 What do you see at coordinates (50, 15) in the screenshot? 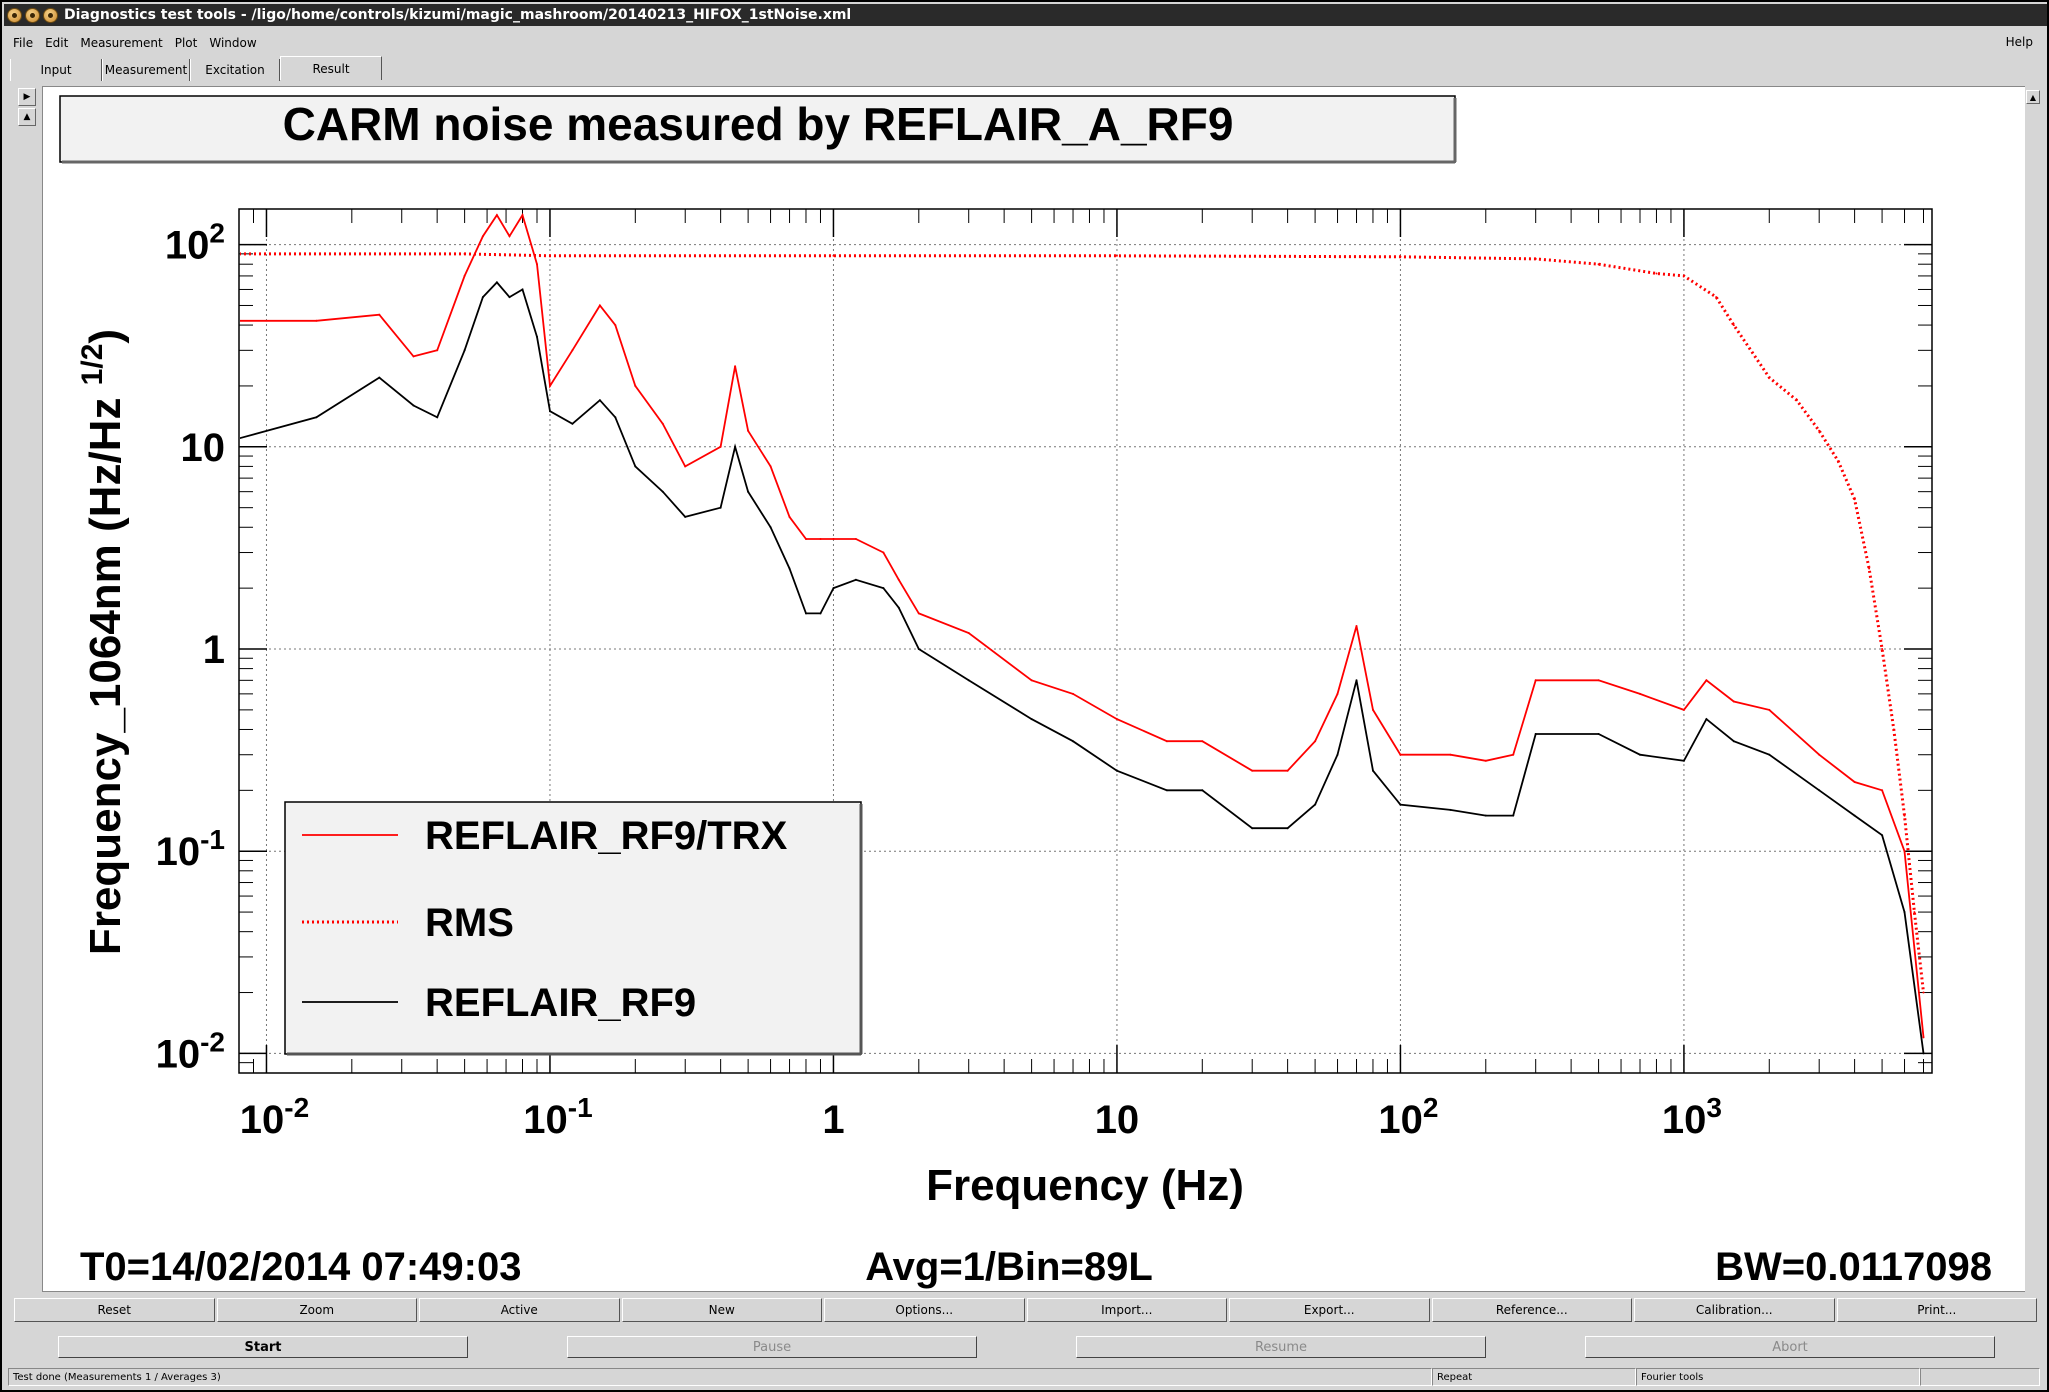
I see `maximize-icon` at bounding box center [50, 15].